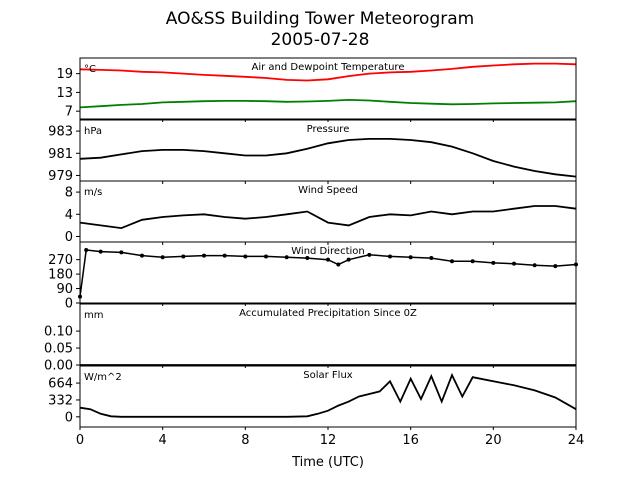 The width and height of the screenshot is (640, 480). I want to click on y-tick-label: 19, so click(64, 74).